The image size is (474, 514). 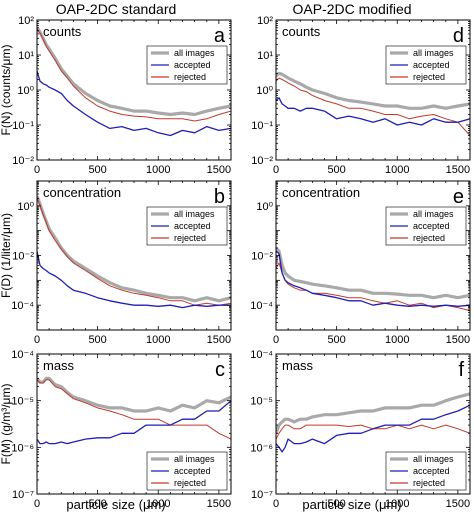 What do you see at coordinates (336, 340) in the screenshot?
I see `x-tick-label-e: 500` at bounding box center [336, 340].